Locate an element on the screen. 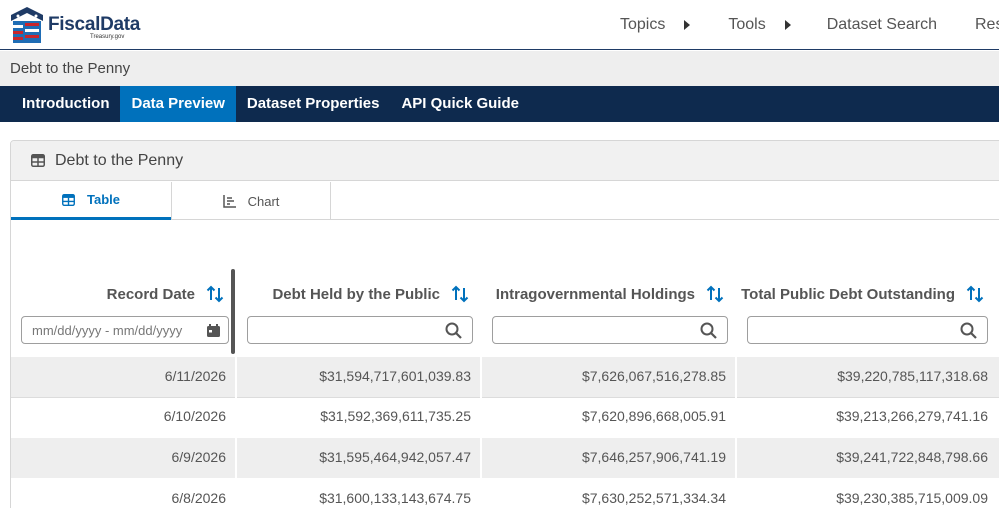  cell-record-date: 6/9/2026 is located at coordinates (124, 458).